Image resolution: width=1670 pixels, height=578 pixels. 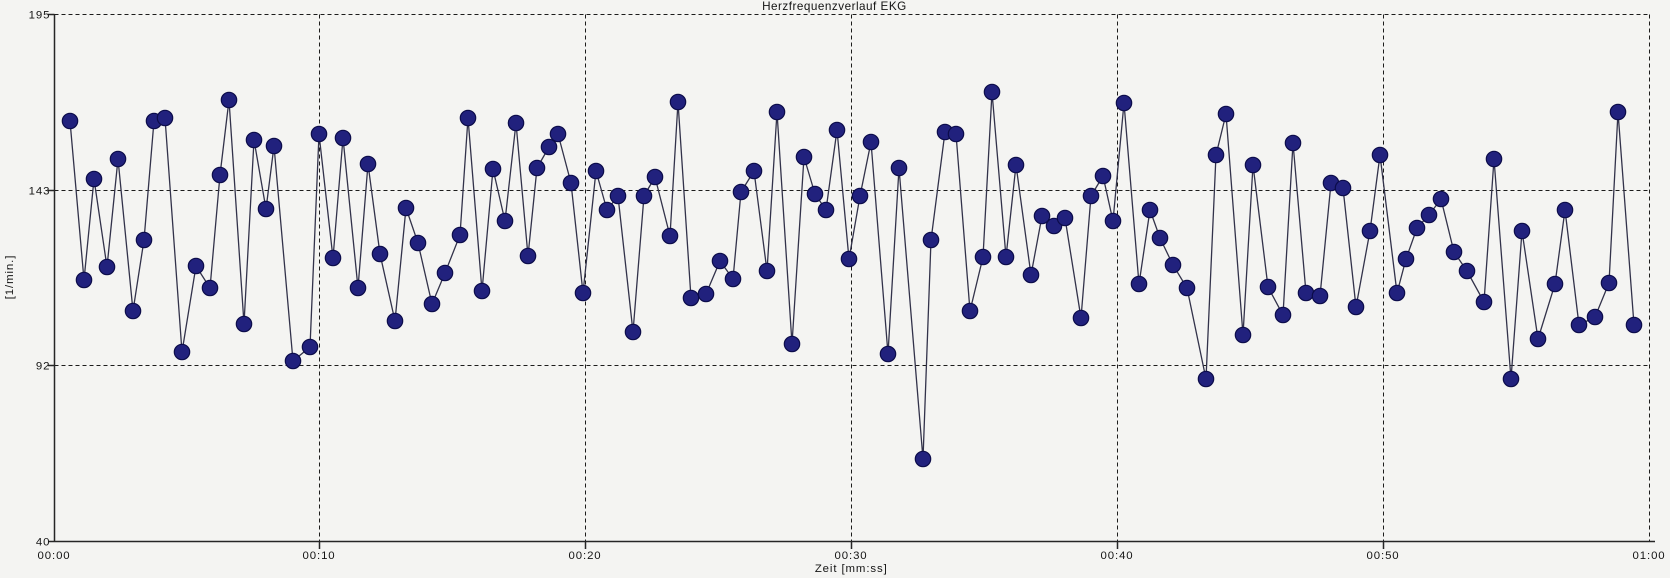 What do you see at coordinates (1117, 556) in the screenshot?
I see `svg-text: 00:40` at bounding box center [1117, 556].